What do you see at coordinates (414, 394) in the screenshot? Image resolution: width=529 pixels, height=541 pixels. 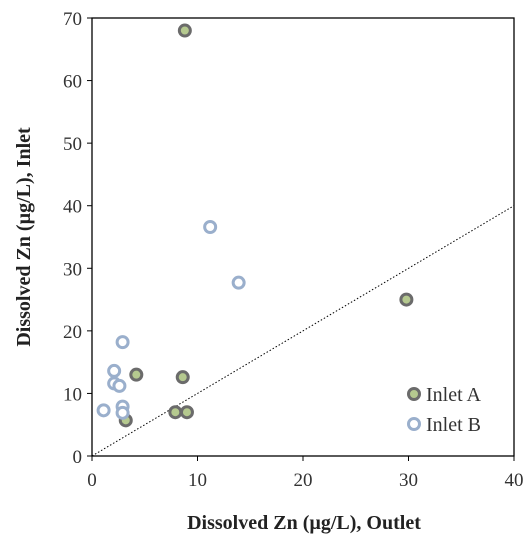 I see `legend-marker-inlet-a` at bounding box center [414, 394].